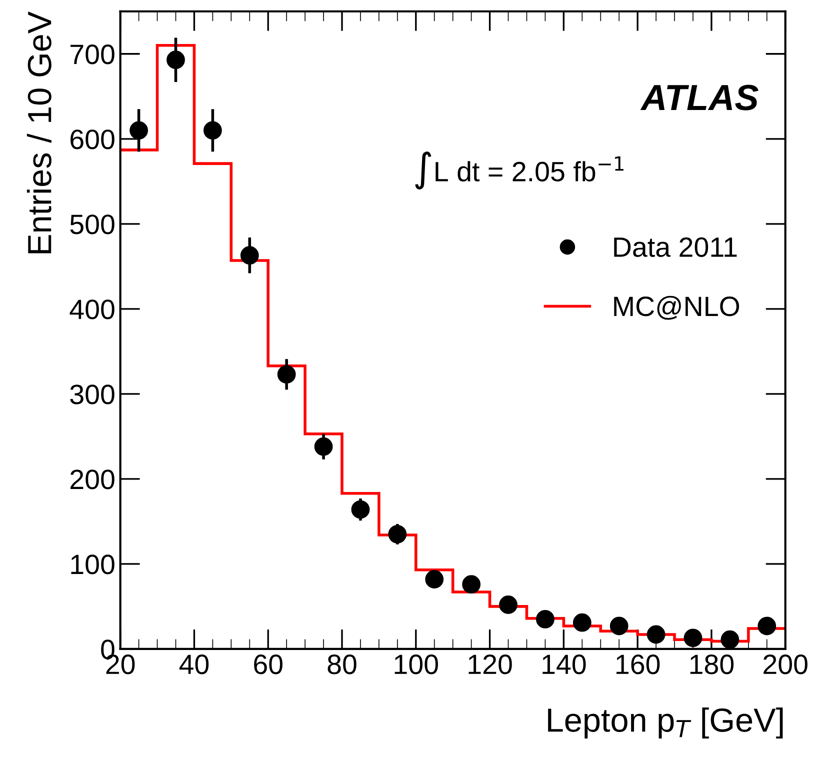 The height and width of the screenshot is (759, 813). What do you see at coordinates (490, 664) in the screenshot?
I see `x-tick-label: 120` at bounding box center [490, 664].